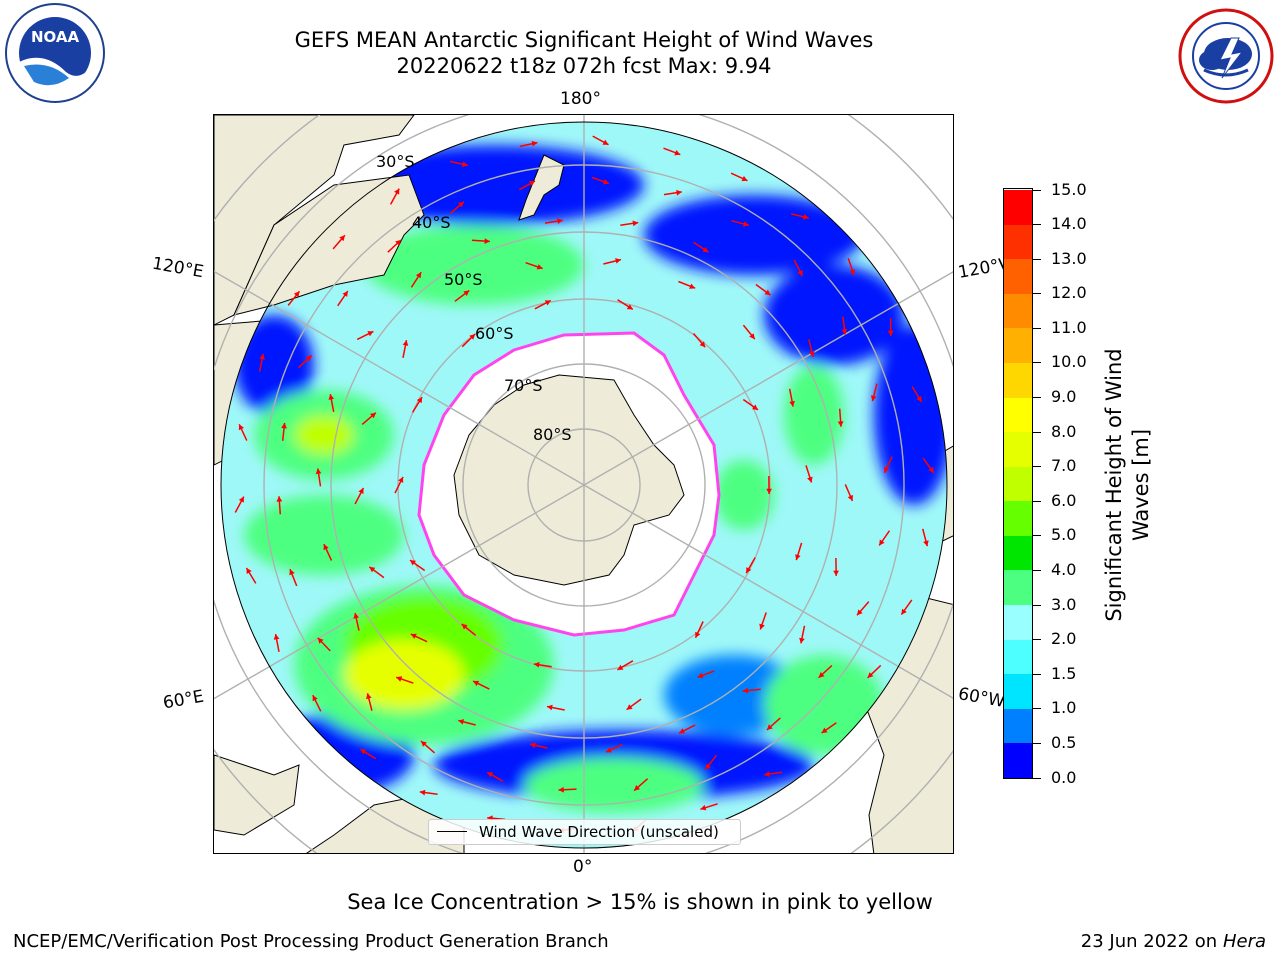  What do you see at coordinates (1064, 708) in the screenshot?
I see `colorbar-tick-label: 1.0` at bounding box center [1064, 708].